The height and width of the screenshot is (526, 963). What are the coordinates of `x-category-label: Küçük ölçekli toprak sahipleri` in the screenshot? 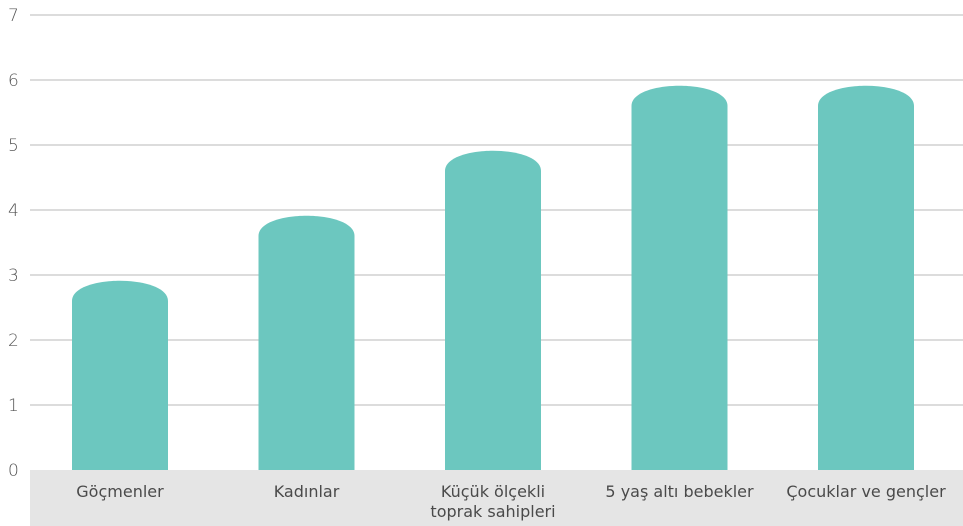 It's located at (492, 501).